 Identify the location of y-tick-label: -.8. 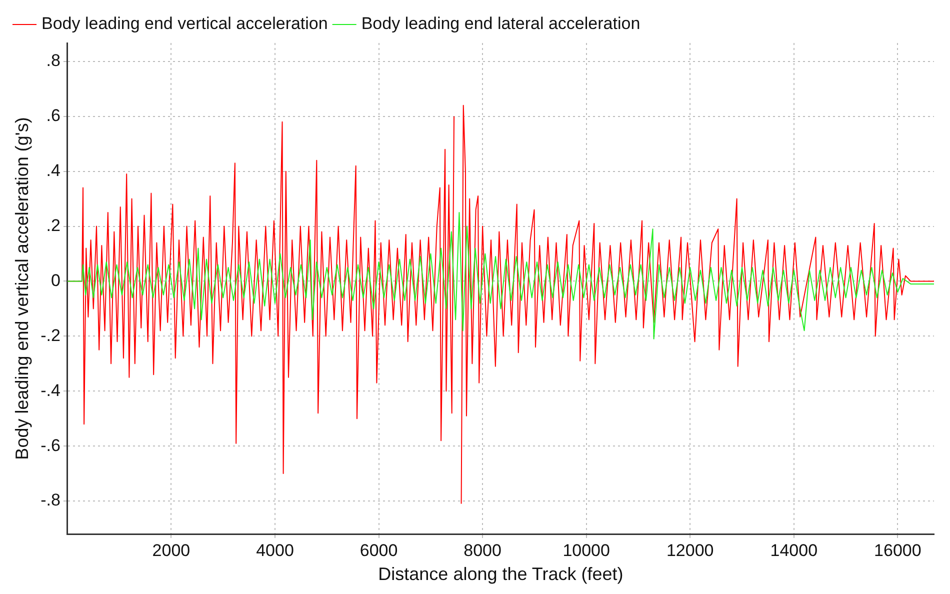
(50, 500).